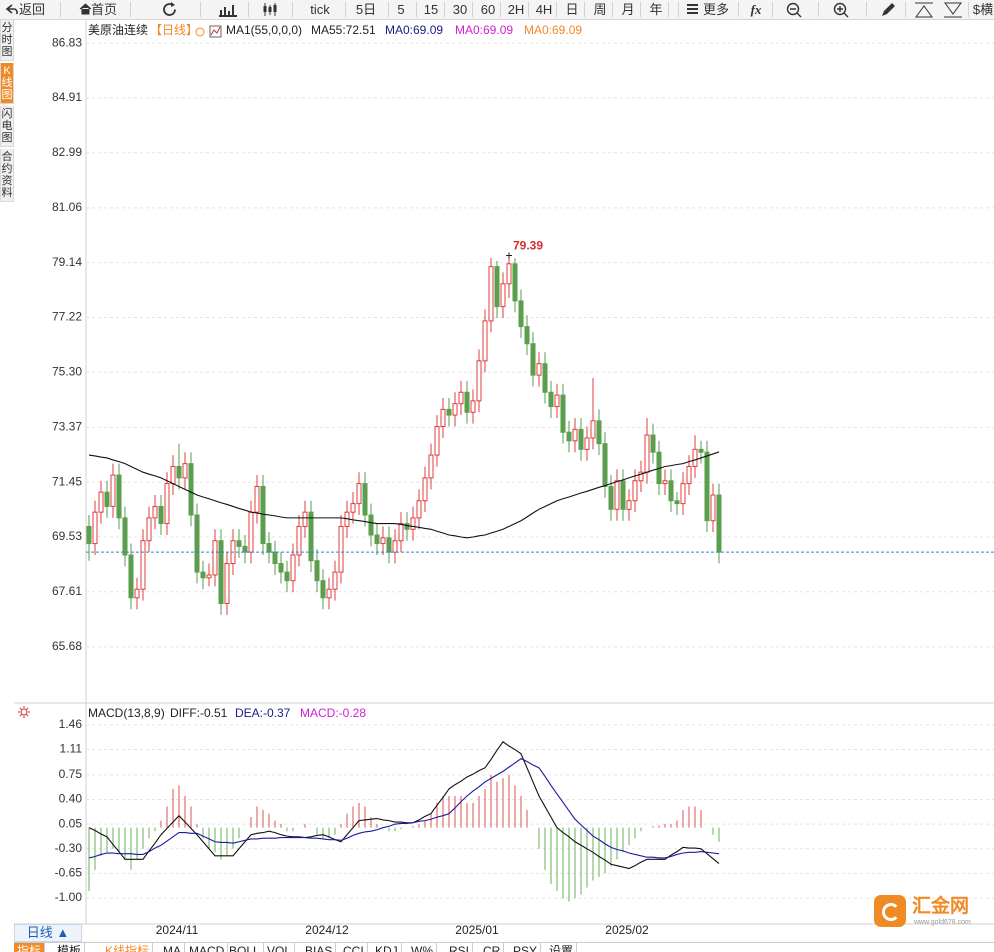 This screenshot has width=994, height=952. I want to click on indicator-label: MA1(55,0,0,0), so click(264, 30).